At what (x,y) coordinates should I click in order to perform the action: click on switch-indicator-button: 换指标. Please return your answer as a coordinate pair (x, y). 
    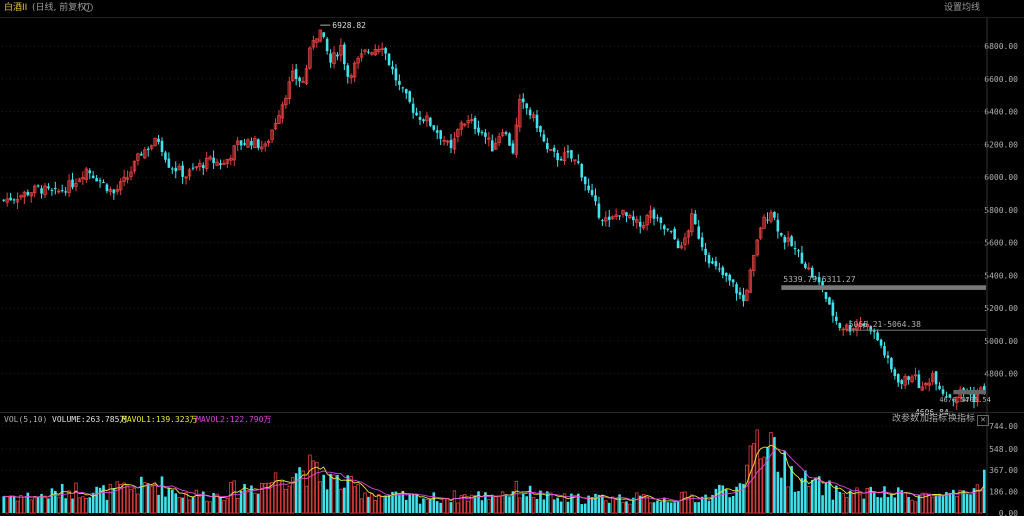
    Looking at the image, I should click on (962, 419).